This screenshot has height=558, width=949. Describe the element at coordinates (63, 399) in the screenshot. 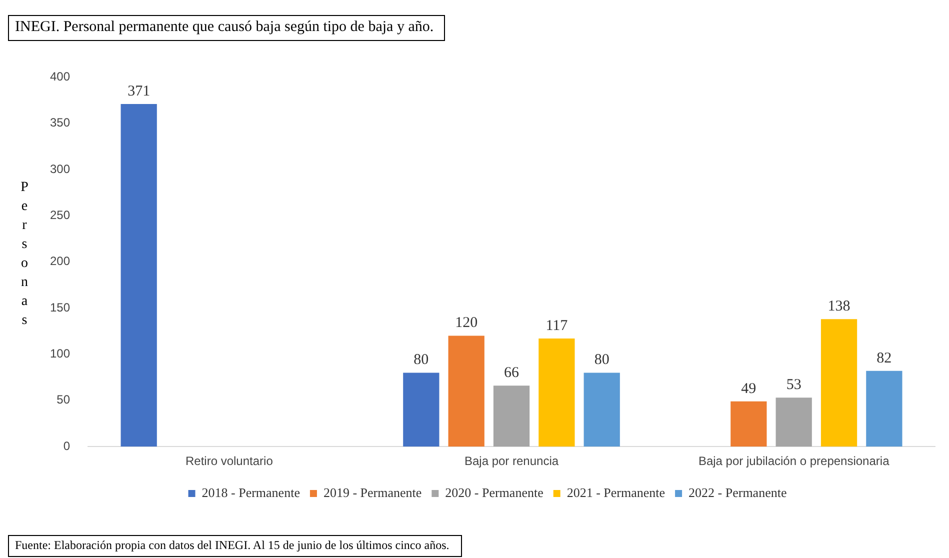

I see `y-tick-label: 50` at that location.